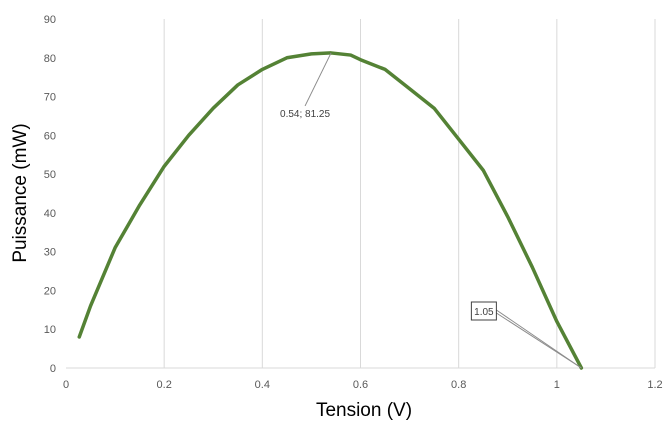 This screenshot has height=421, width=663. What do you see at coordinates (50, 20) in the screenshot?
I see `y-tick-label: 90` at bounding box center [50, 20].